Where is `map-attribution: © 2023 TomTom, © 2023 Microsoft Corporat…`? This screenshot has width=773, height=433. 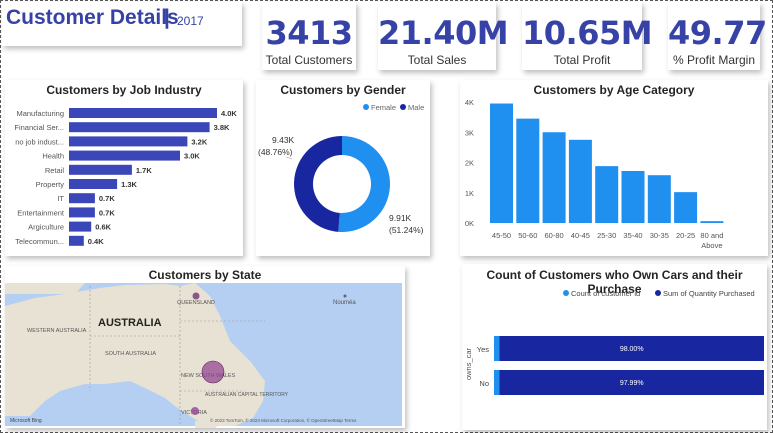 map-attribution: © 2023 TomTom, © 2023 Microsoft Corporat… is located at coordinates (283, 420).